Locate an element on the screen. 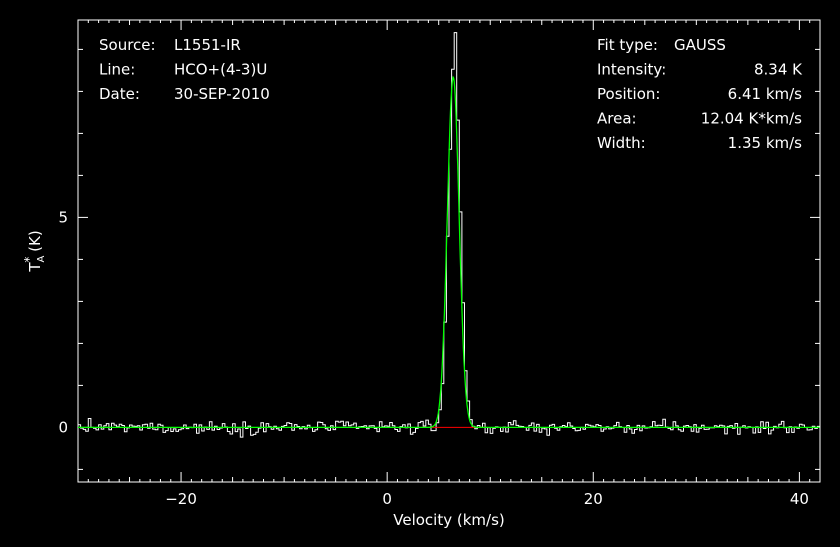 The height and width of the screenshot is (547, 840). fit-value: 8.34 K is located at coordinates (778, 70).